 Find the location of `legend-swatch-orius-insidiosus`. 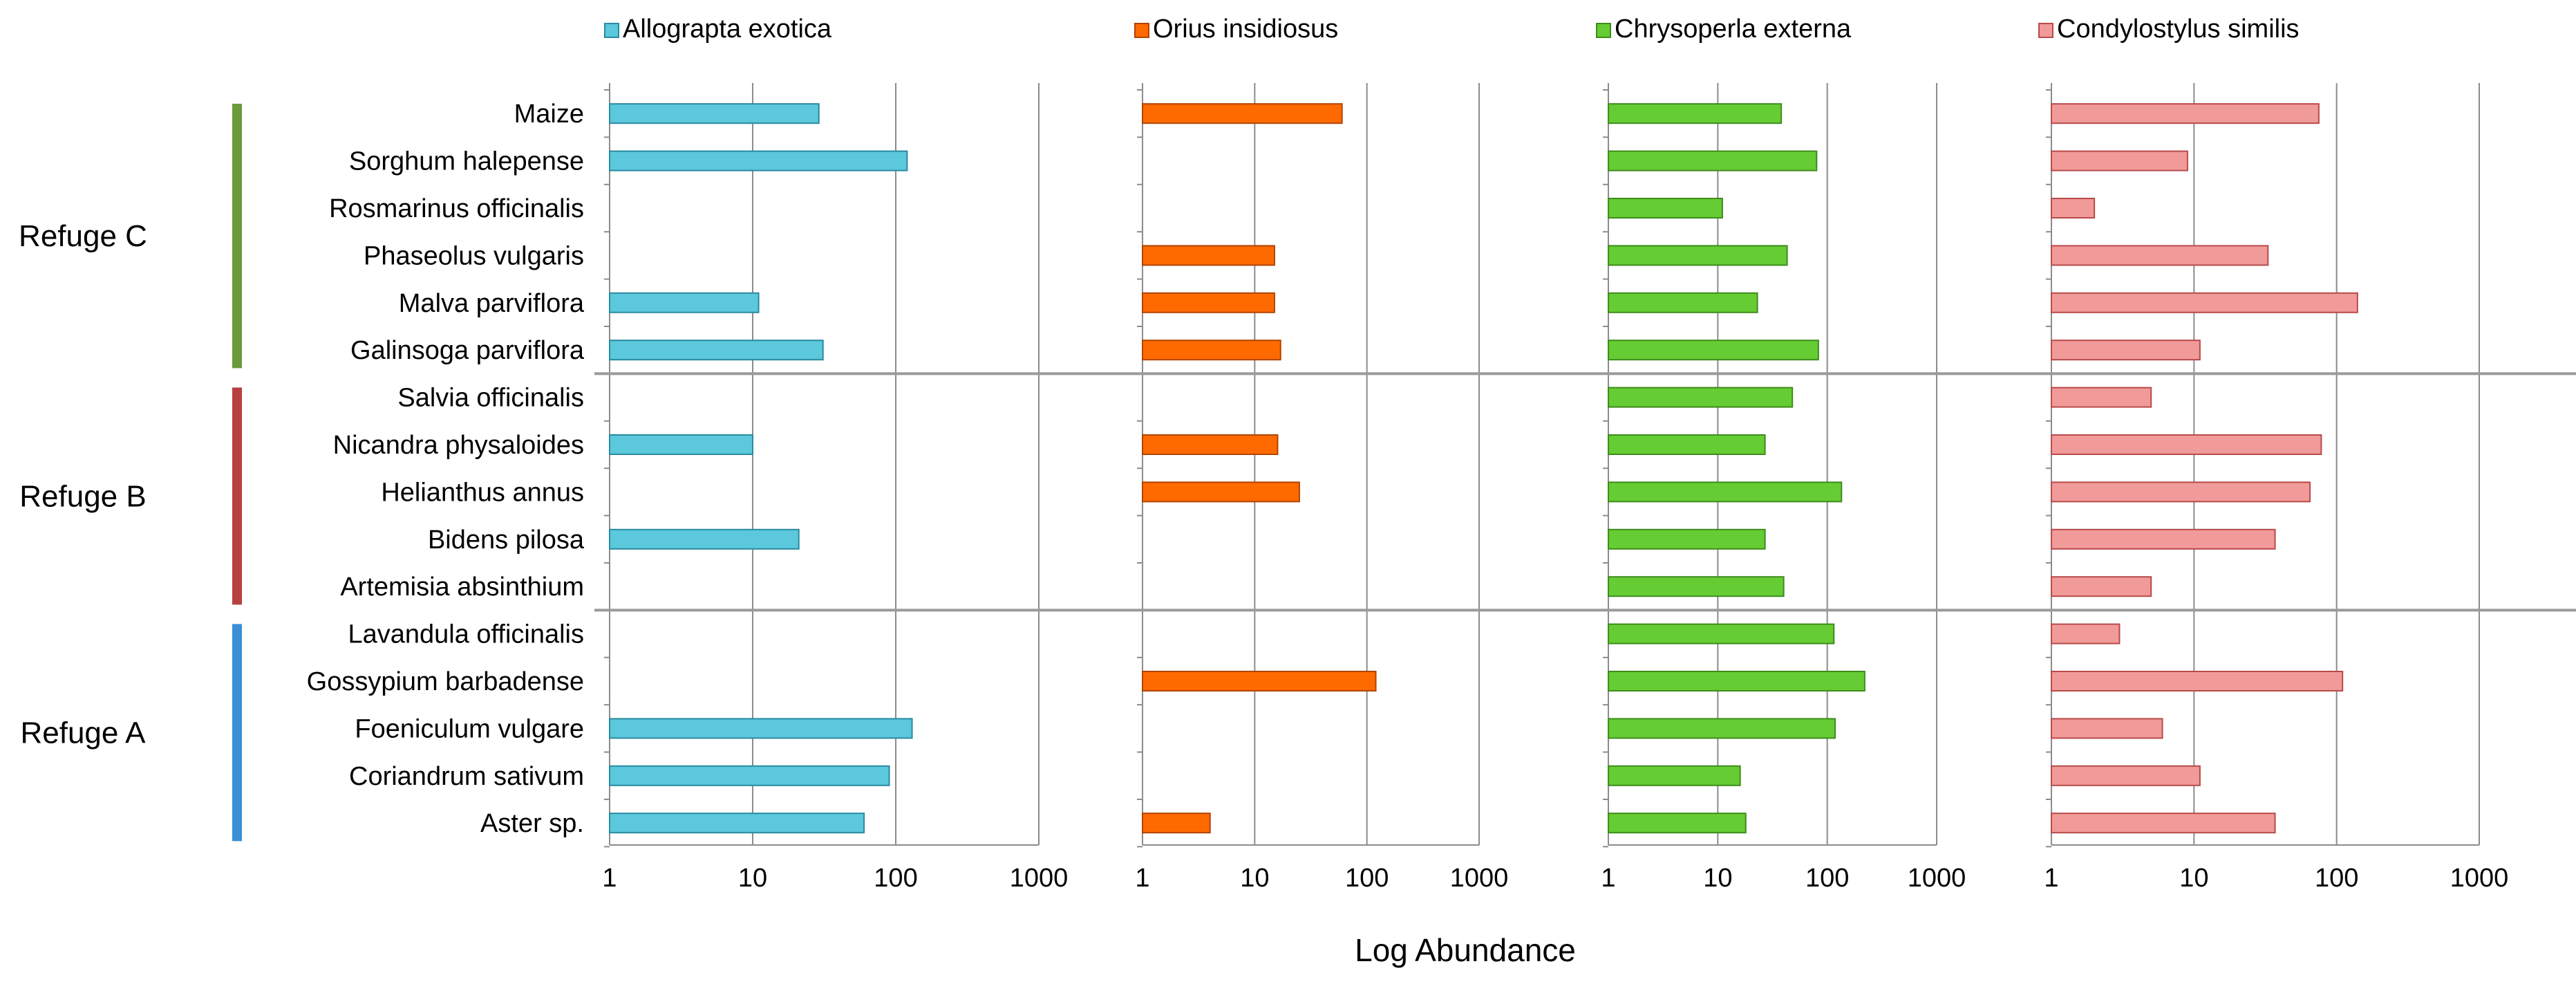

legend-swatch-orius-insidiosus is located at coordinates (1141, 30).